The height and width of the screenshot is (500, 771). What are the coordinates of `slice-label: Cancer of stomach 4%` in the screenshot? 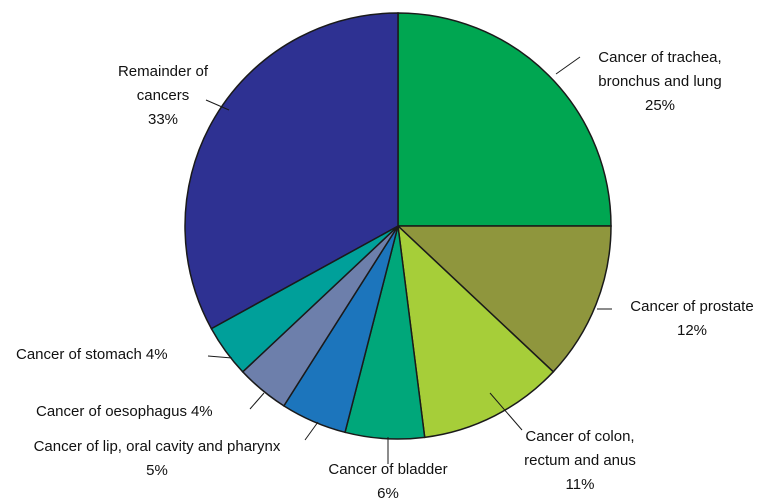 It's located at (121, 355).